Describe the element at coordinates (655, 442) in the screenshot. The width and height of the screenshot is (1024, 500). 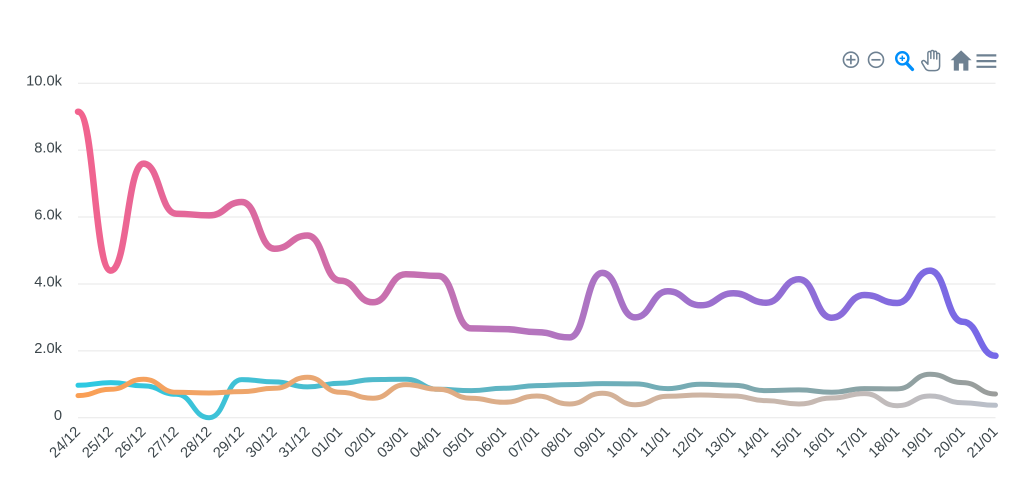
I see `svg-text: 11/01` at that location.